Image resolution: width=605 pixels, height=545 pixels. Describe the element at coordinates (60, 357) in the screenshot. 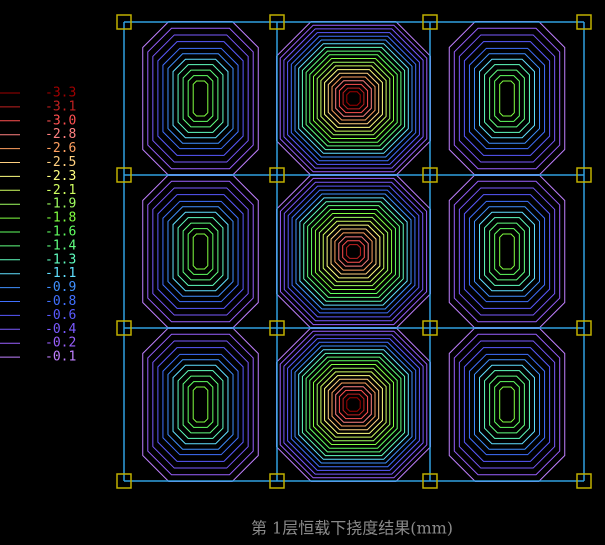

I see `legend-label: -0.1` at that location.